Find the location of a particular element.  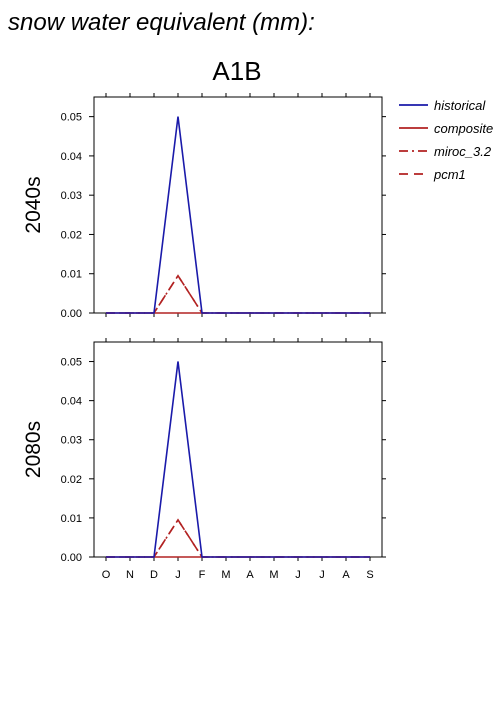

legend-label-composite: composite is located at coordinates (463, 128).